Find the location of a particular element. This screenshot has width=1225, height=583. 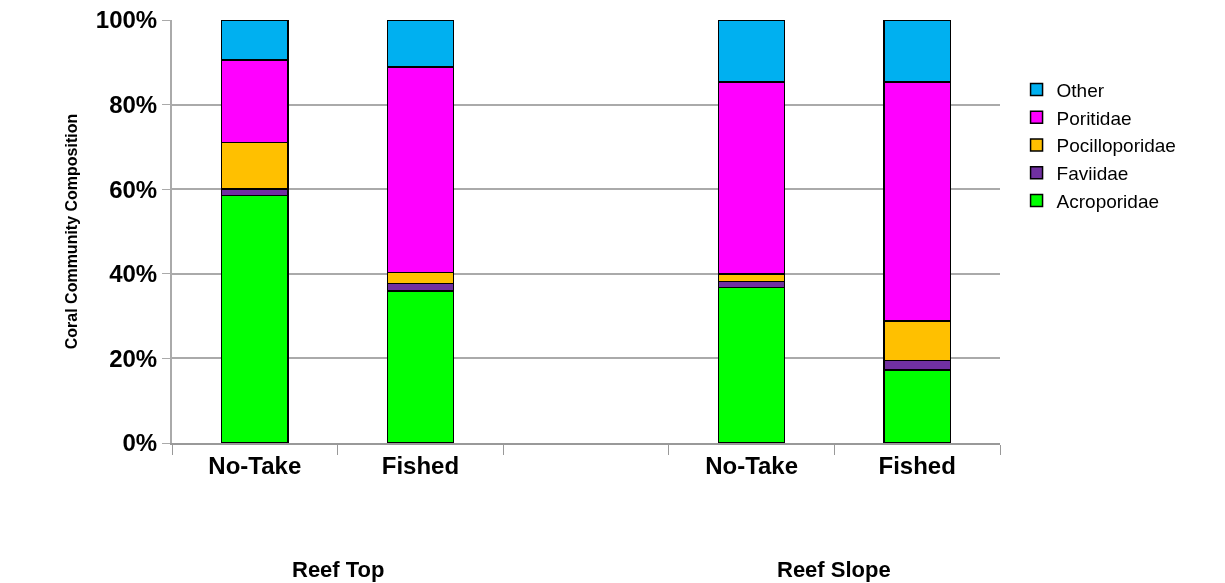

y-axis-title: Coral Community Composition is located at coordinates (72, 231).